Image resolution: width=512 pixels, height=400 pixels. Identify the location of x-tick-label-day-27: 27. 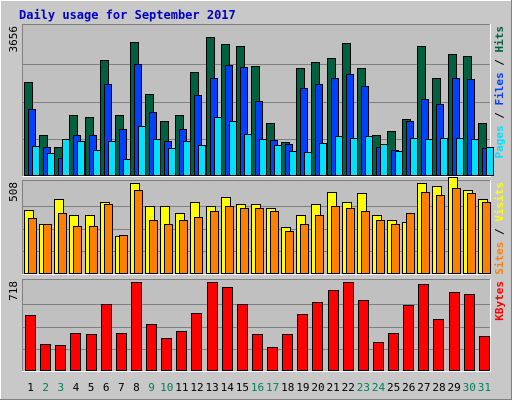
(423, 387).